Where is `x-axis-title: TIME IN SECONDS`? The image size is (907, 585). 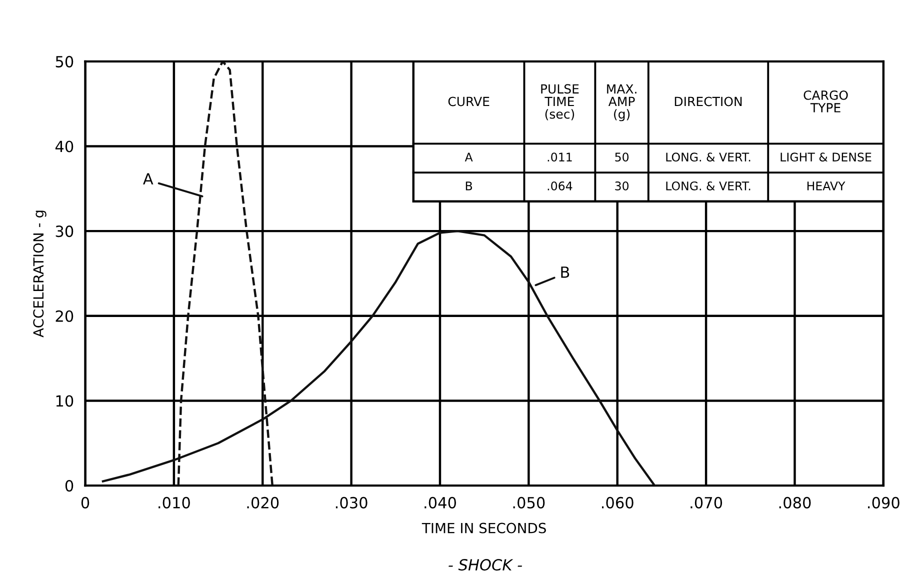
x-axis-title: TIME IN SECONDS is located at coordinates (484, 528).